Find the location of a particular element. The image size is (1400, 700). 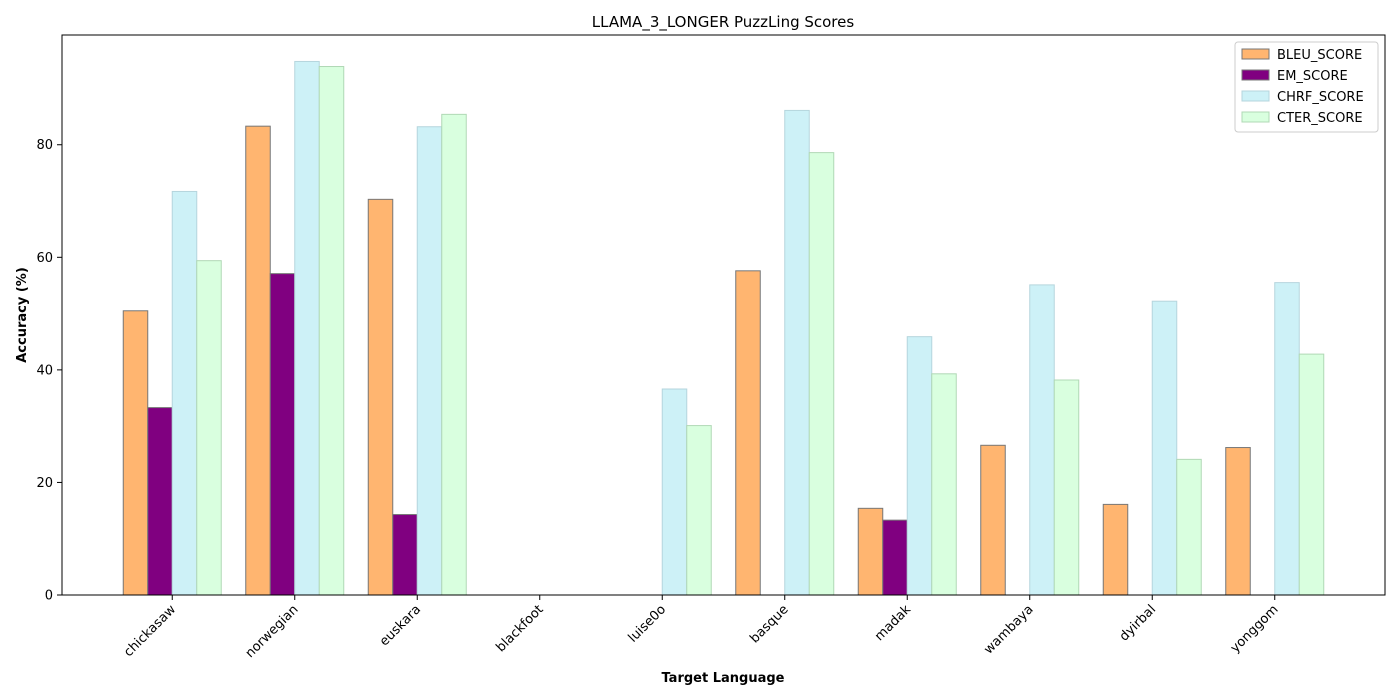

bar-em-score-norwegian is located at coordinates (282, 434).